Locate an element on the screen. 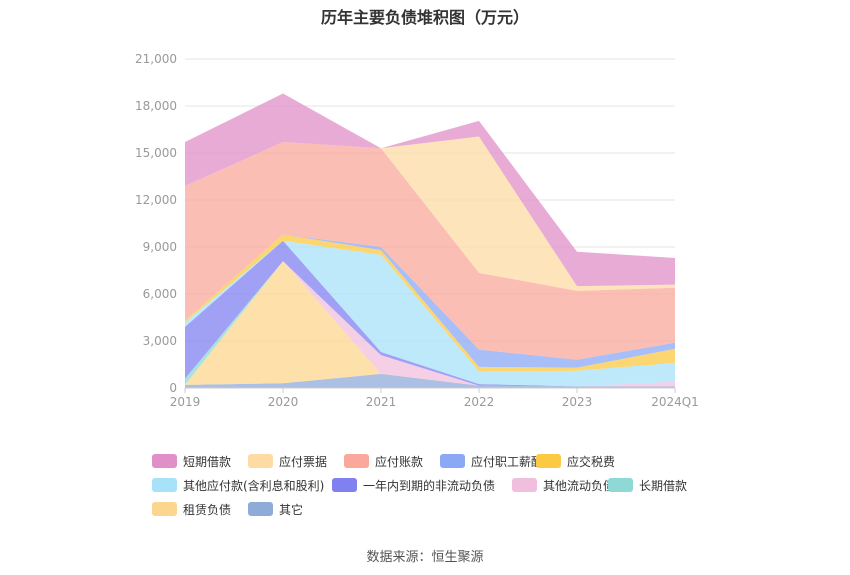 The image size is (850, 575). legend-item: 应付账款 is located at coordinates (392, 461).